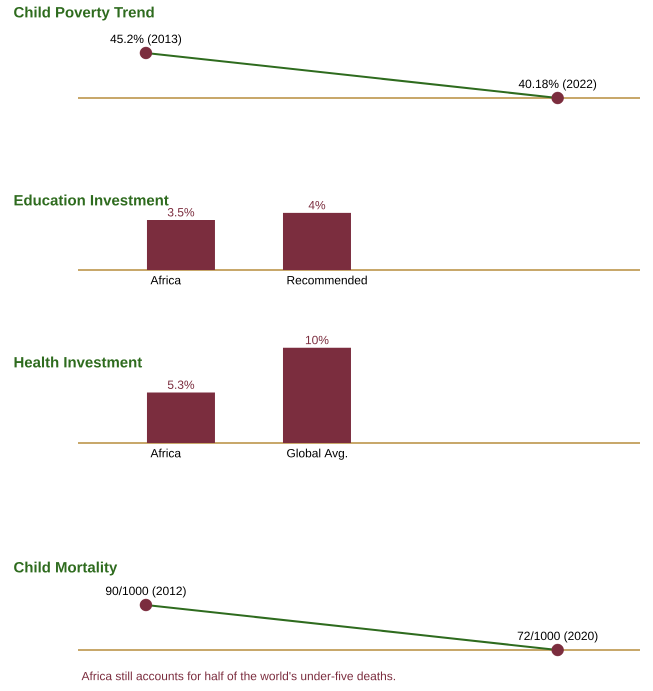 The height and width of the screenshot is (691, 653). Describe the element at coordinates (181, 212) in the screenshot. I see `data-label: 3.5%` at that location.